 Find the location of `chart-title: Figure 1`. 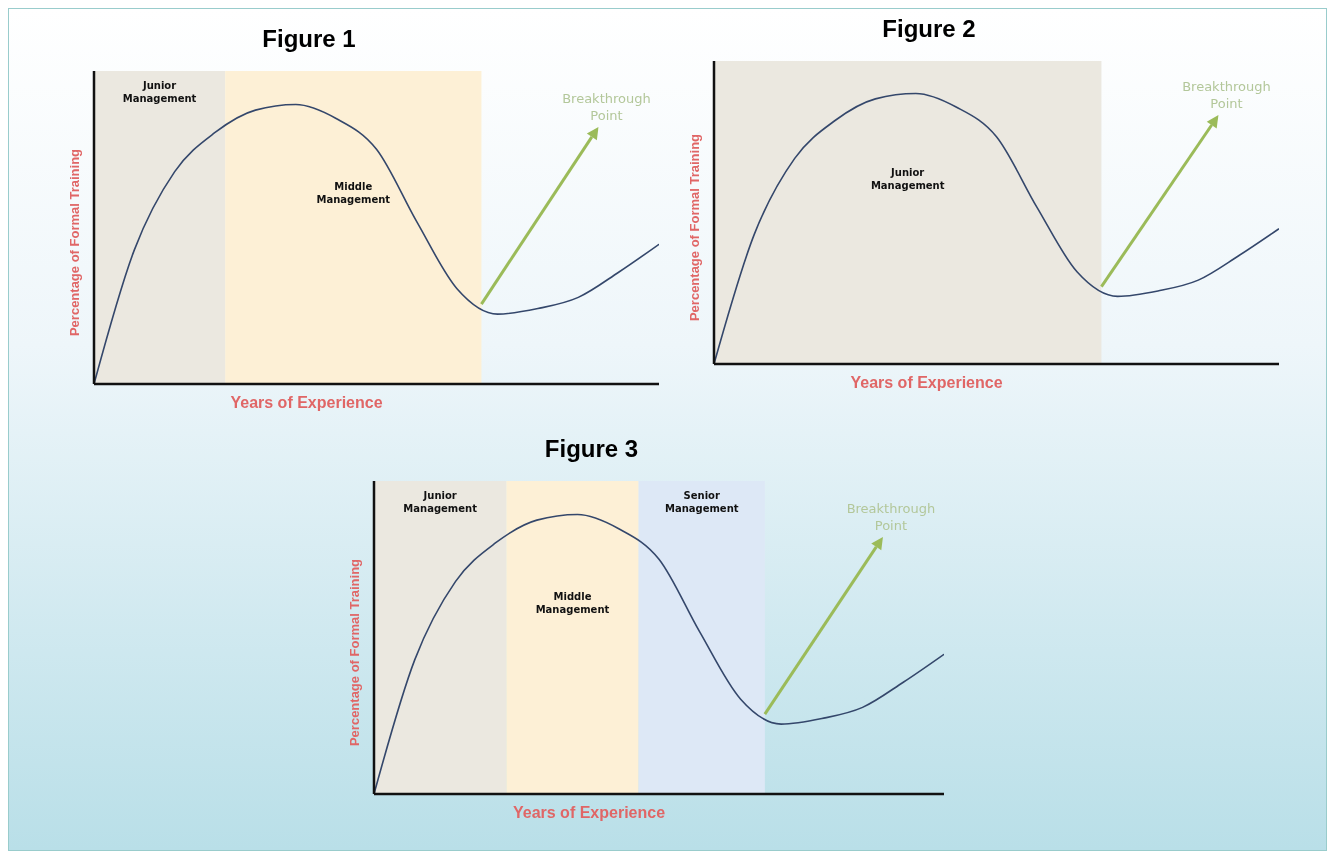

chart-title: Figure 1 is located at coordinates (309, 39).